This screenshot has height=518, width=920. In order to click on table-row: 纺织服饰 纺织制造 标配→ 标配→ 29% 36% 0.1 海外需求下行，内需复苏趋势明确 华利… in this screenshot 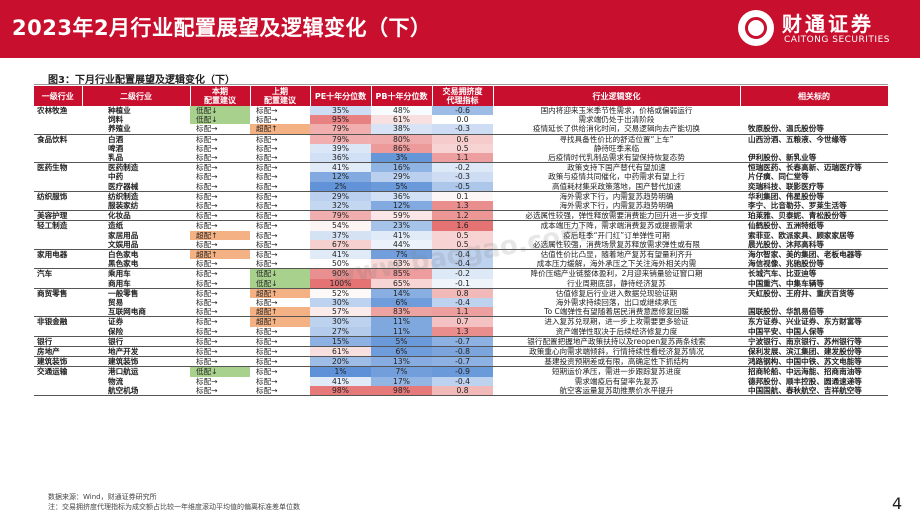, I will do `click(461, 196)`.